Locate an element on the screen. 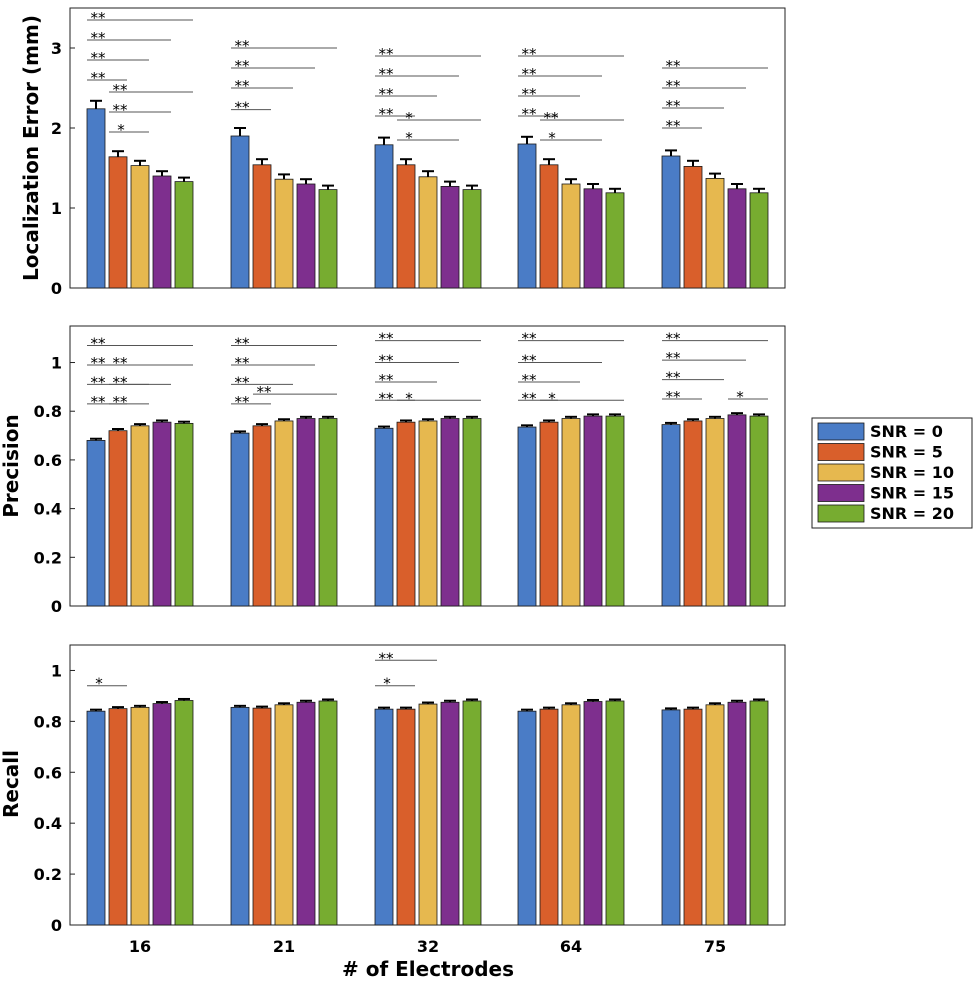 Image resolution: width=974 pixels, height=982 pixels. y-tick-label: 0 is located at coordinates (56, 606).